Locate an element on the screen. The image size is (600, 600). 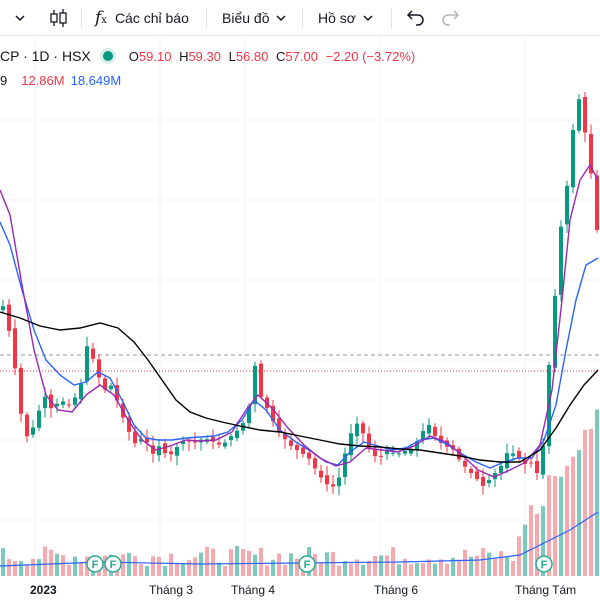
candles-chart-type-button is located at coordinates (59, 18).